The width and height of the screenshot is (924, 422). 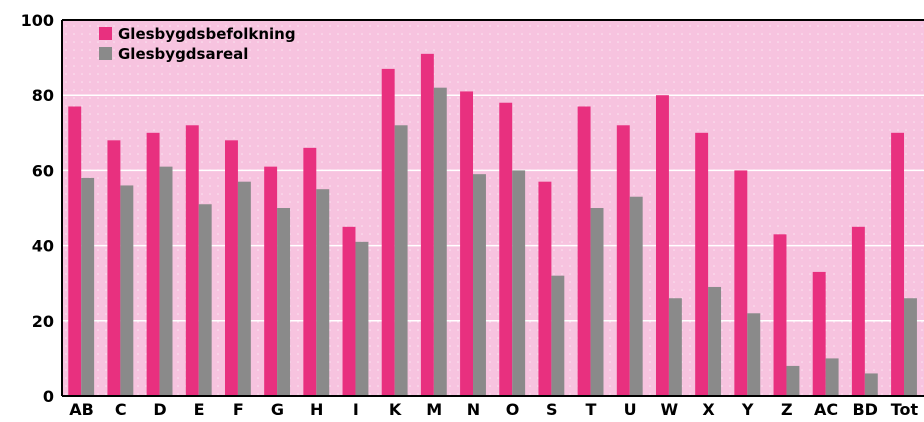 What do you see at coordinates (434, 409) in the screenshot?
I see `x-tick-label: M` at bounding box center [434, 409].